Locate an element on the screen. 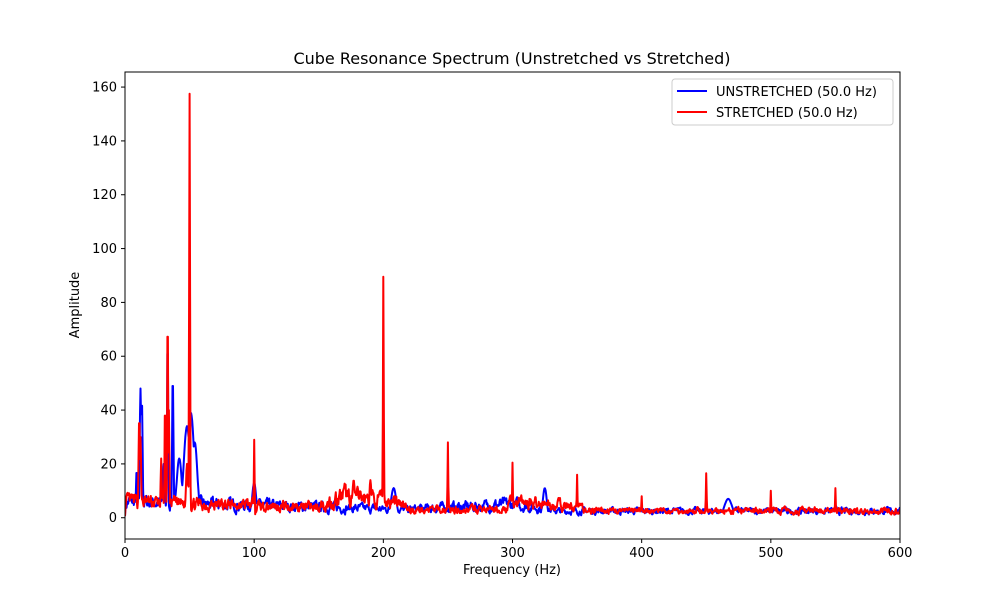 This screenshot has height=604, width=1000. legend-label-unstretched: UNSTRETCHED (50.0 Hz) is located at coordinates (796, 92).